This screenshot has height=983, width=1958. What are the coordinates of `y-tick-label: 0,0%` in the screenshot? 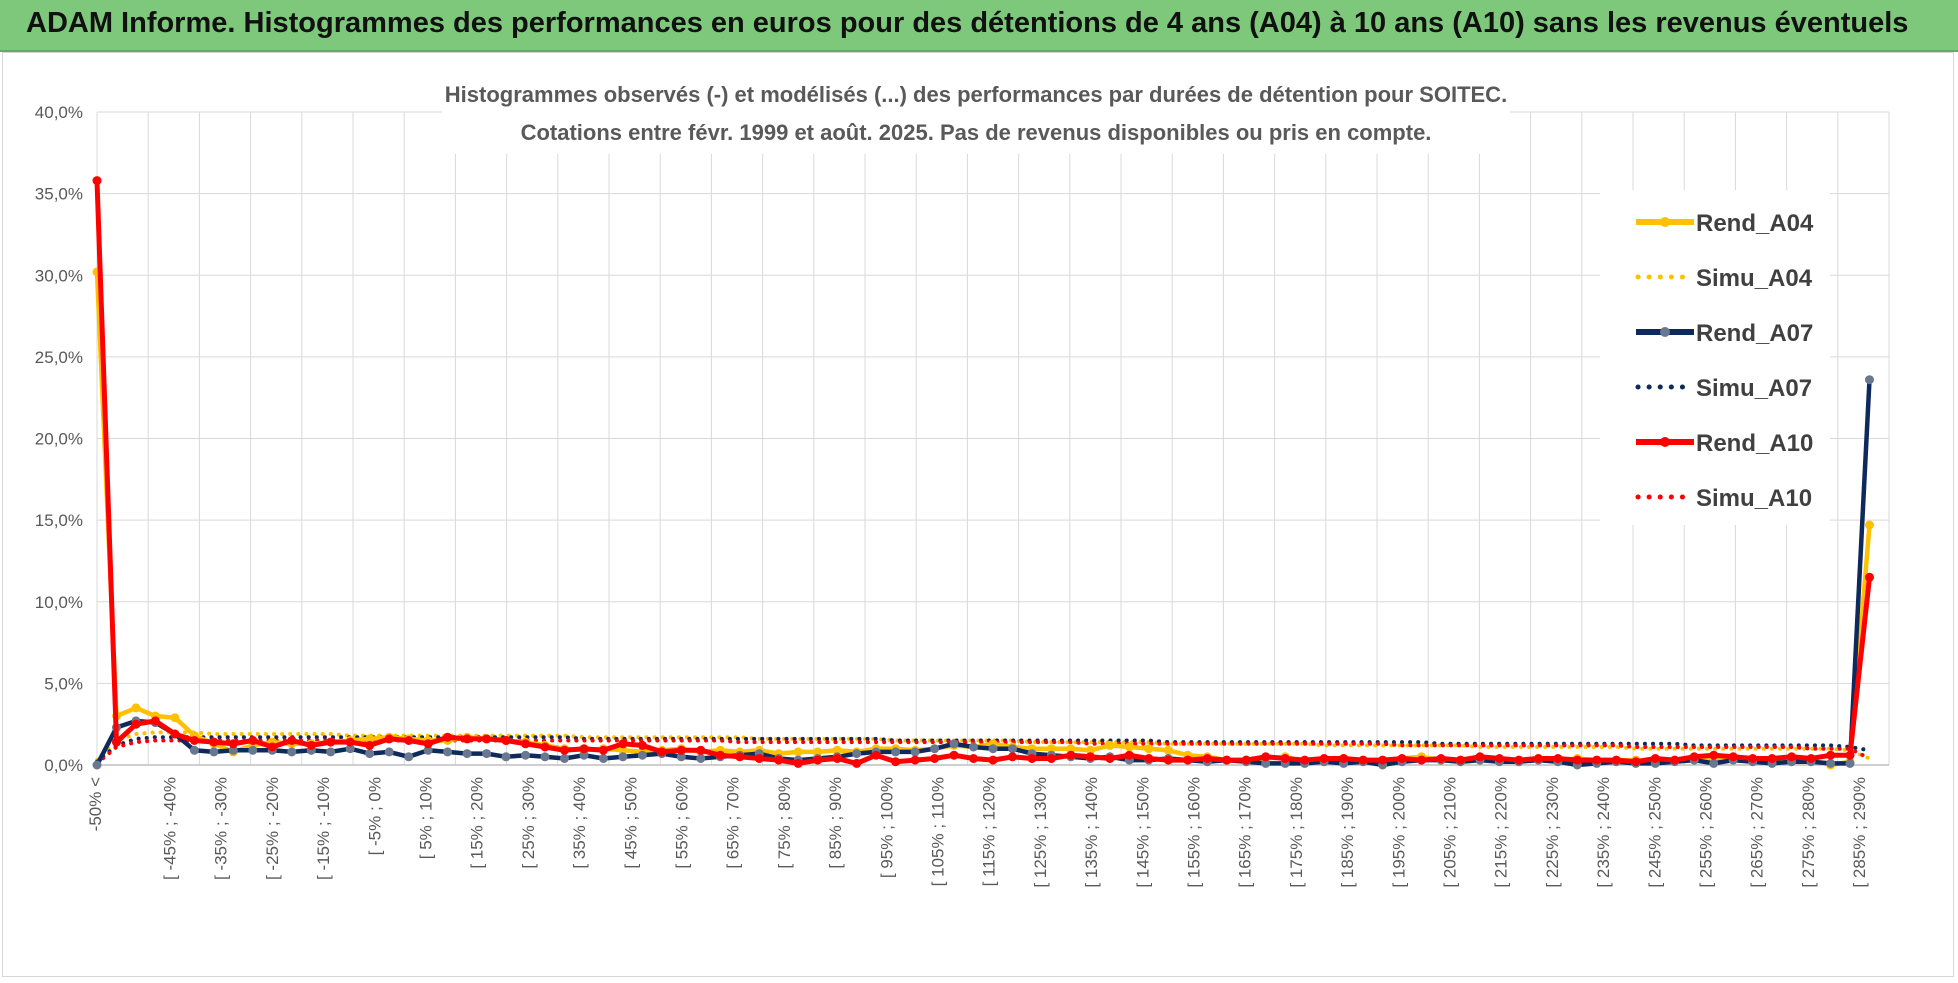 It's located at (63, 765).